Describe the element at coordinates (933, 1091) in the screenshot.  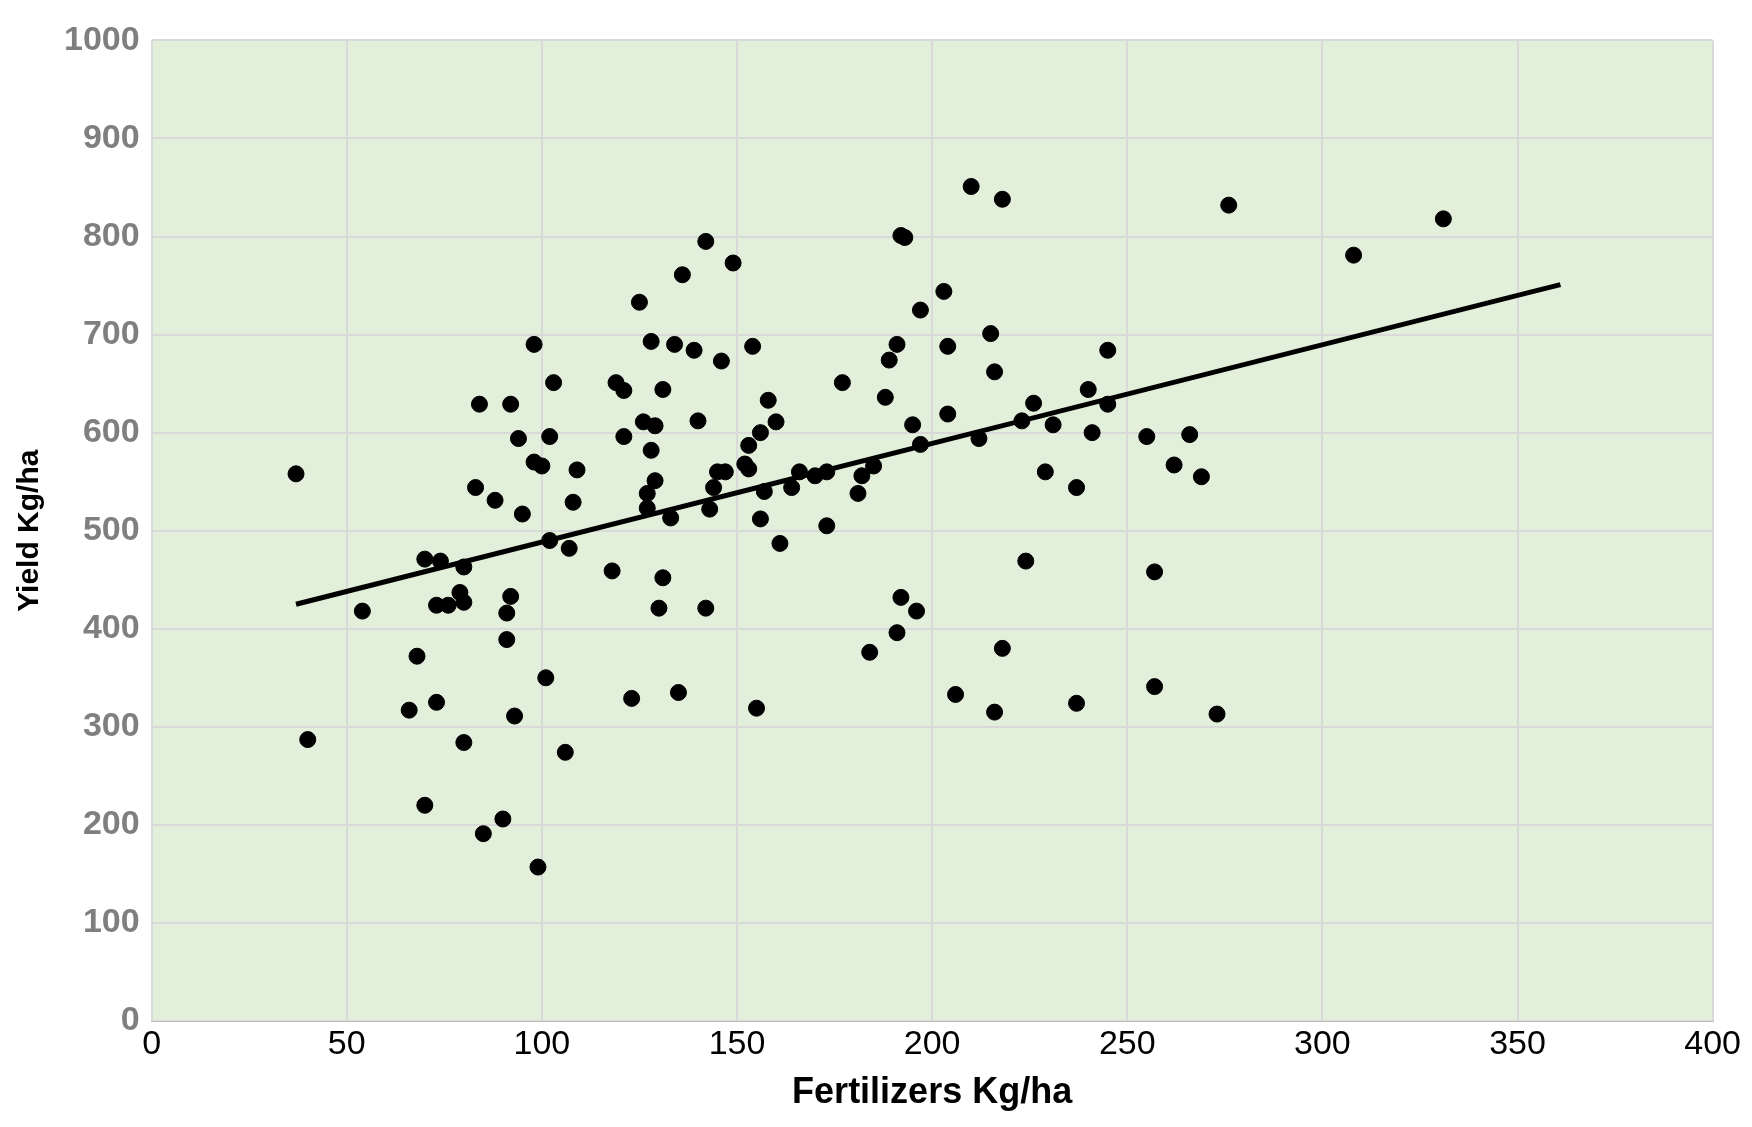
I see `x-axis-title: Fertilizers Kg/ha` at that location.